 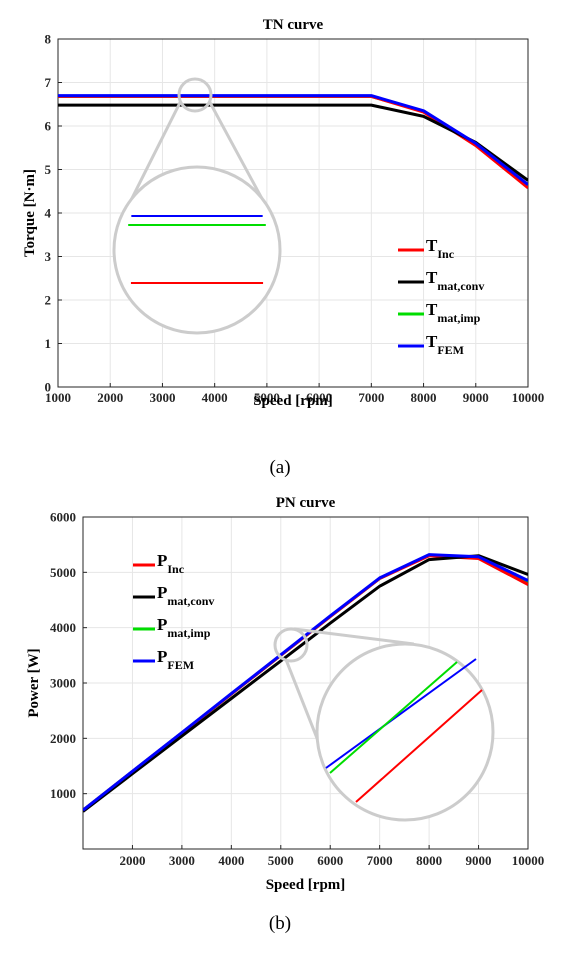 What do you see at coordinates (34, 682) in the screenshot?
I see `y-axis-label: Power [W]` at bounding box center [34, 682].